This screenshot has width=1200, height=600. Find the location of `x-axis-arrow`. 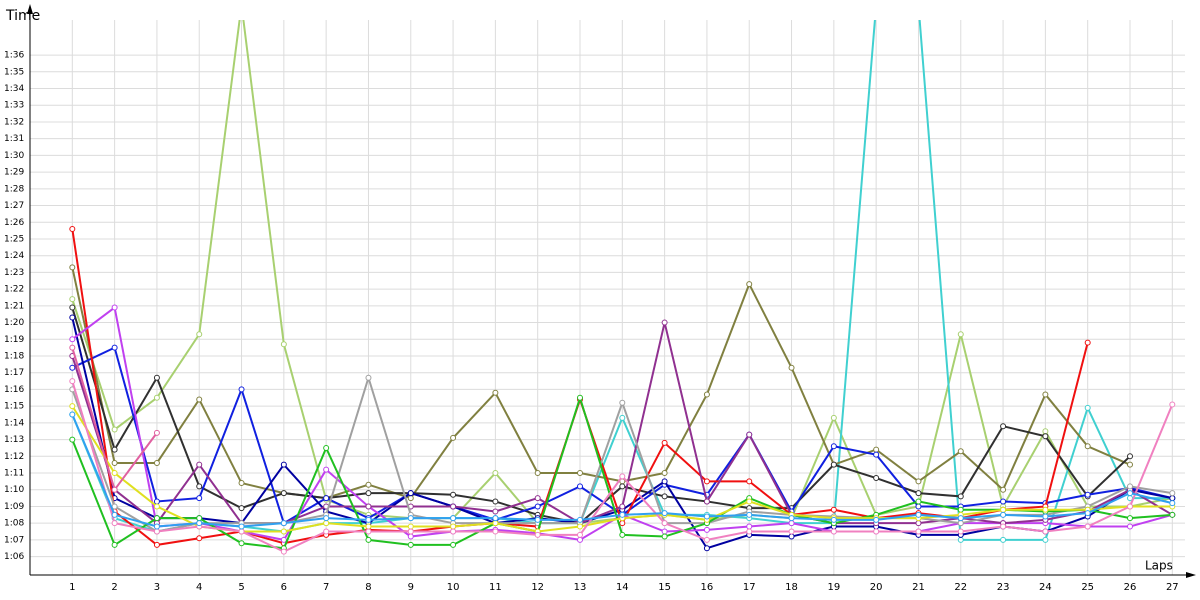

x-axis-arrow is located at coordinates (1191, 575).